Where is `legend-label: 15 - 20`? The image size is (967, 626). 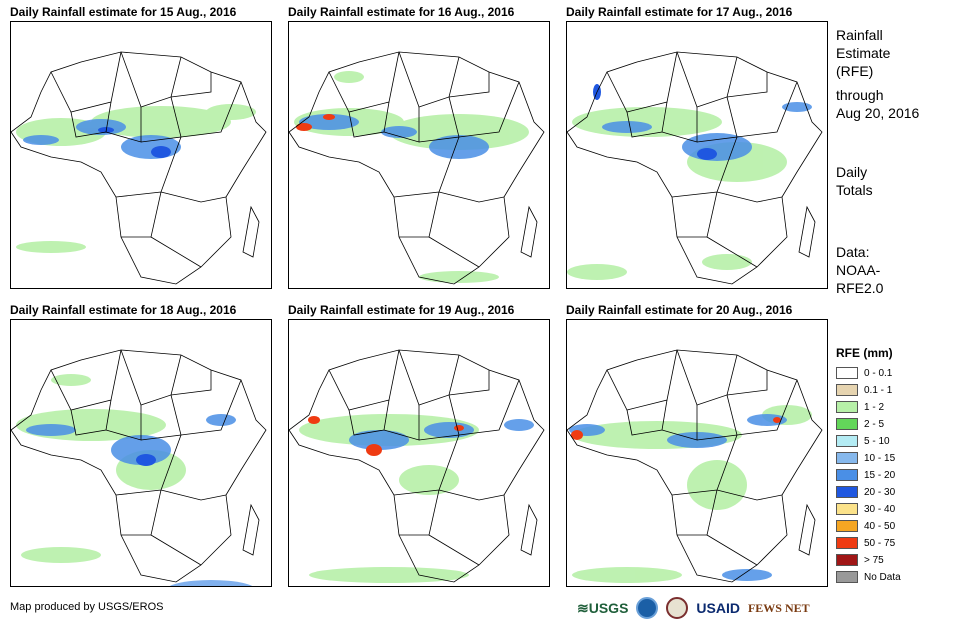
legend-label: 15 - 20 is located at coordinates (880, 475).